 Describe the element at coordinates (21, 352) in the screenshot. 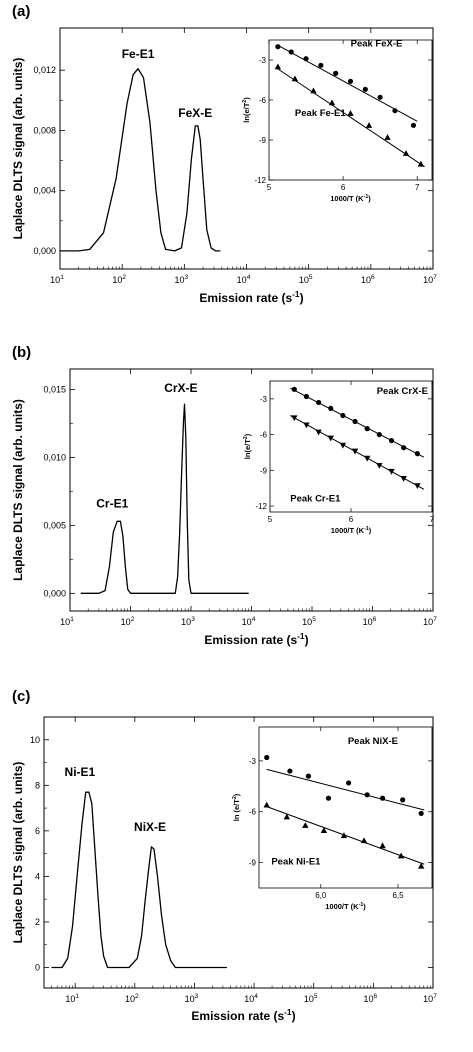

I see `panel-label: (b)` at that location.